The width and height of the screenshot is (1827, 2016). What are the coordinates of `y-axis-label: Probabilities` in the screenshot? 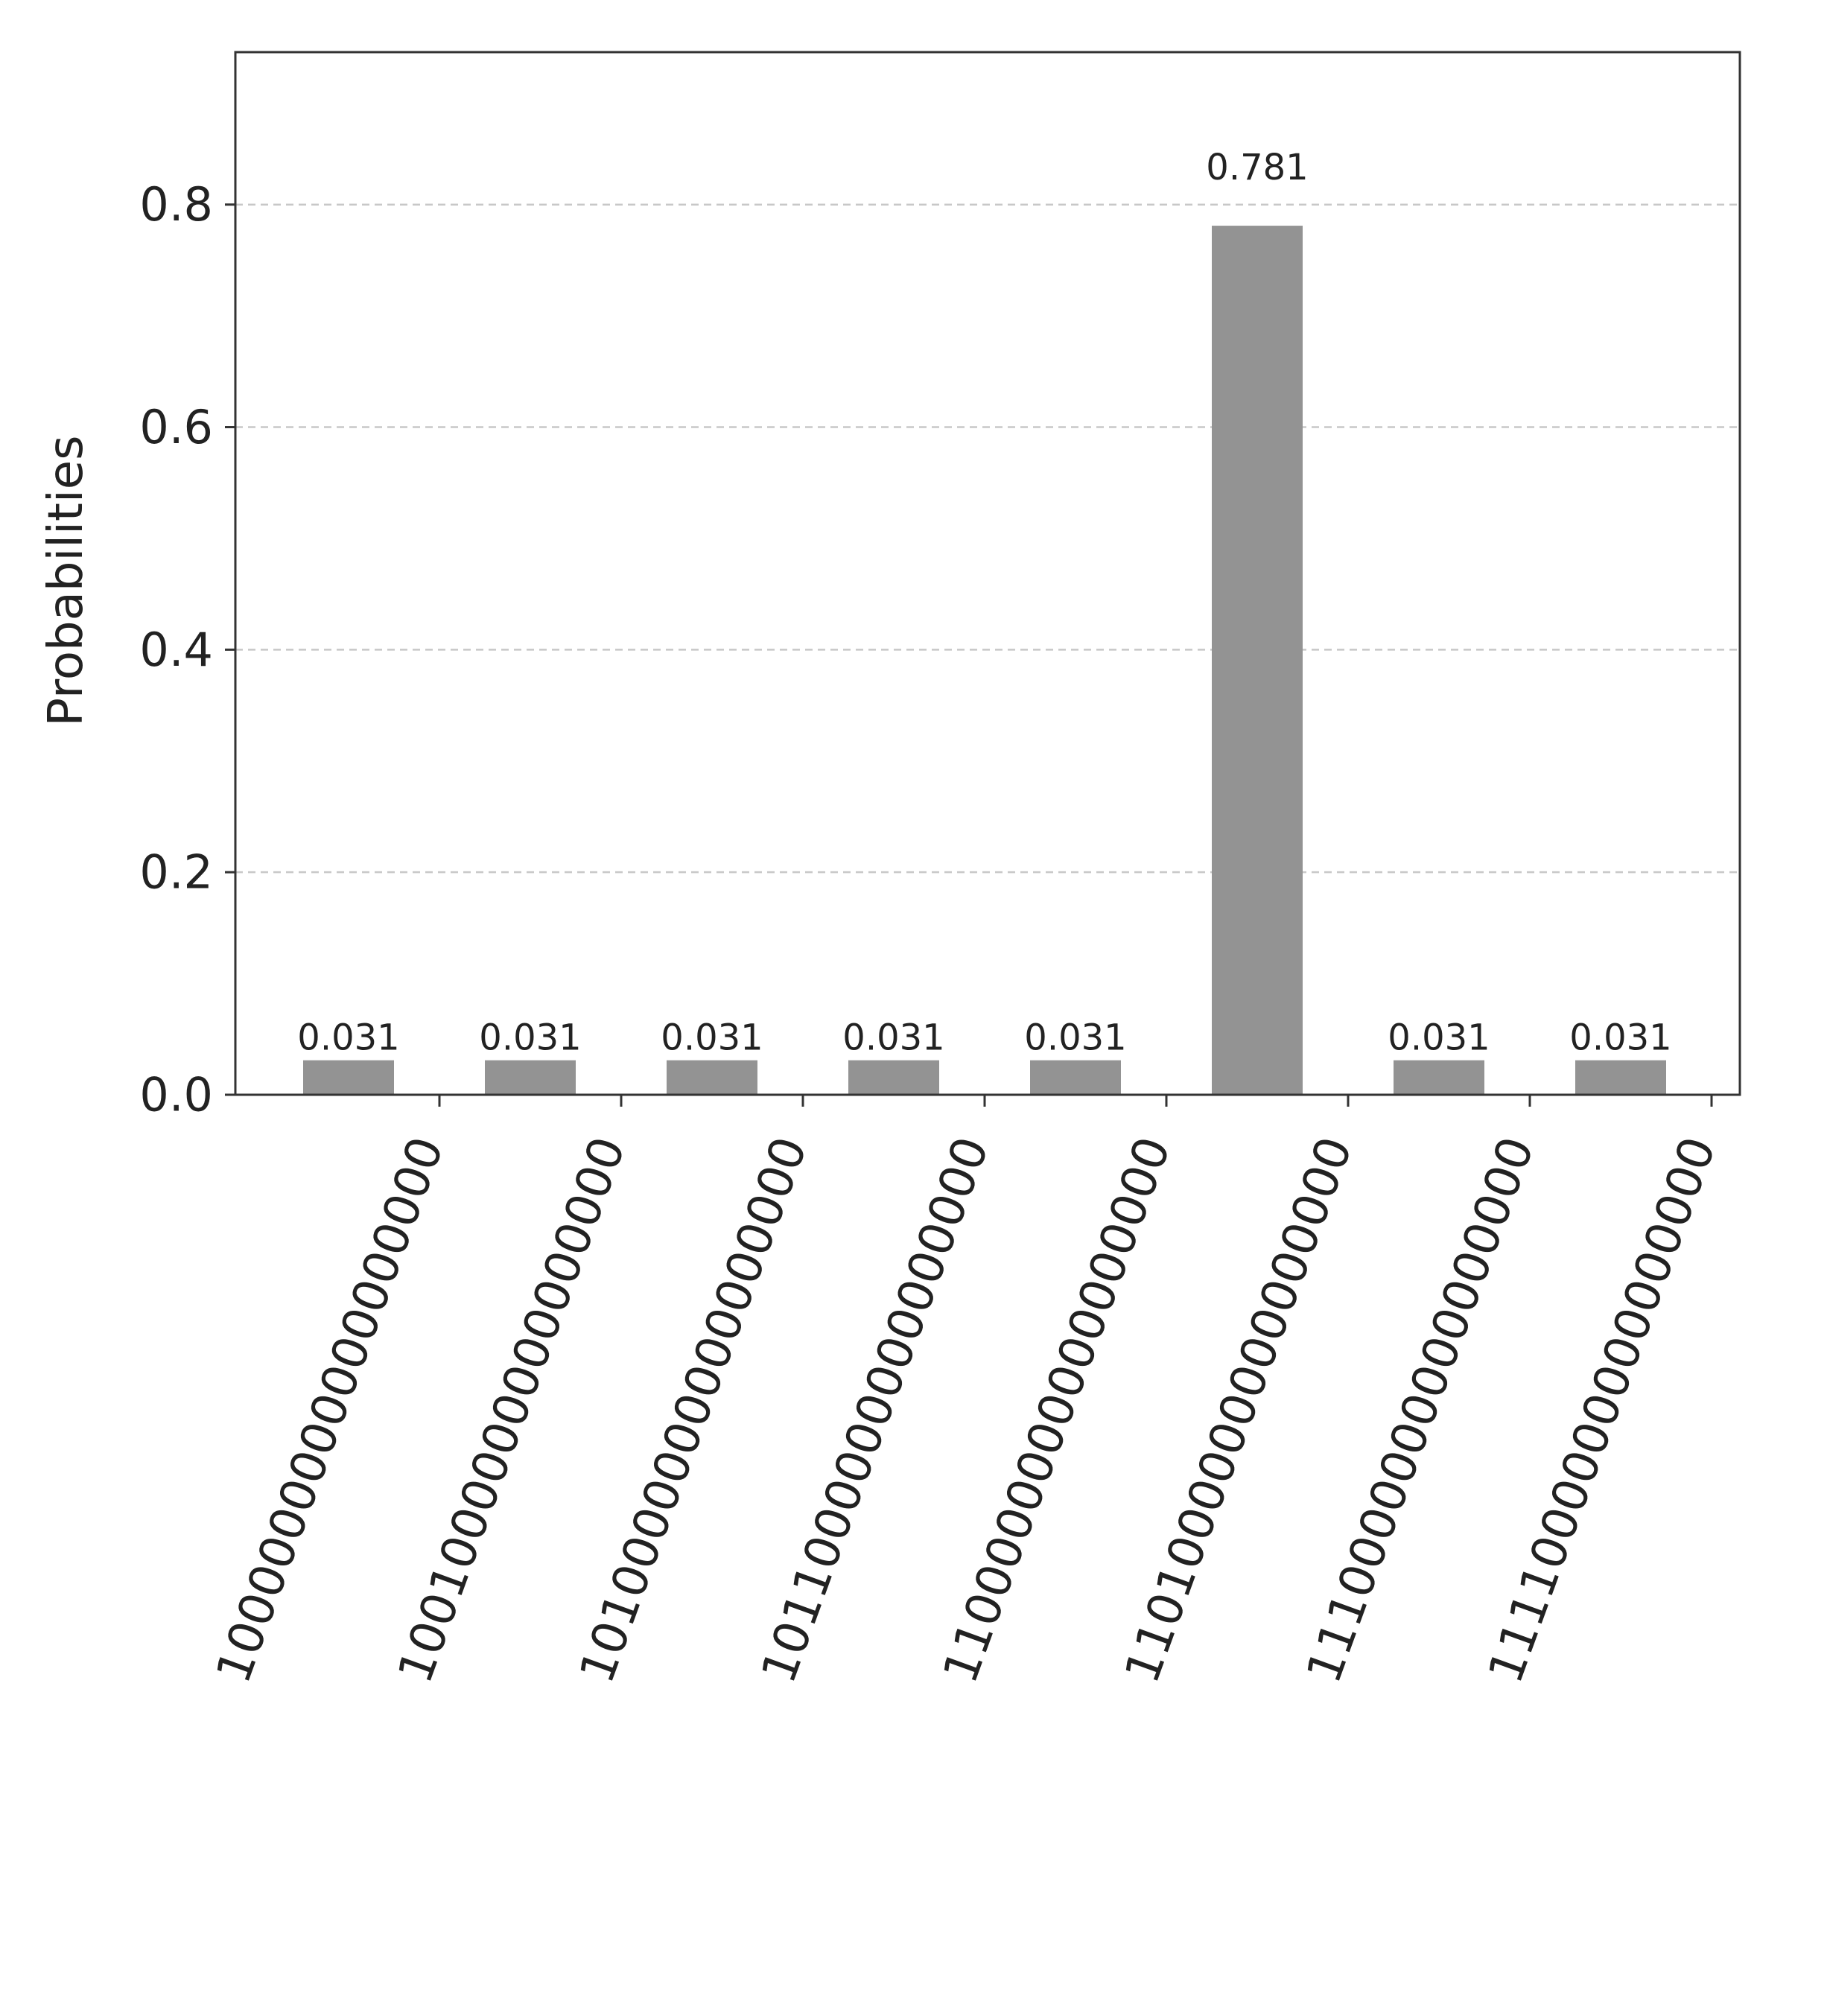 It's located at (66, 581).